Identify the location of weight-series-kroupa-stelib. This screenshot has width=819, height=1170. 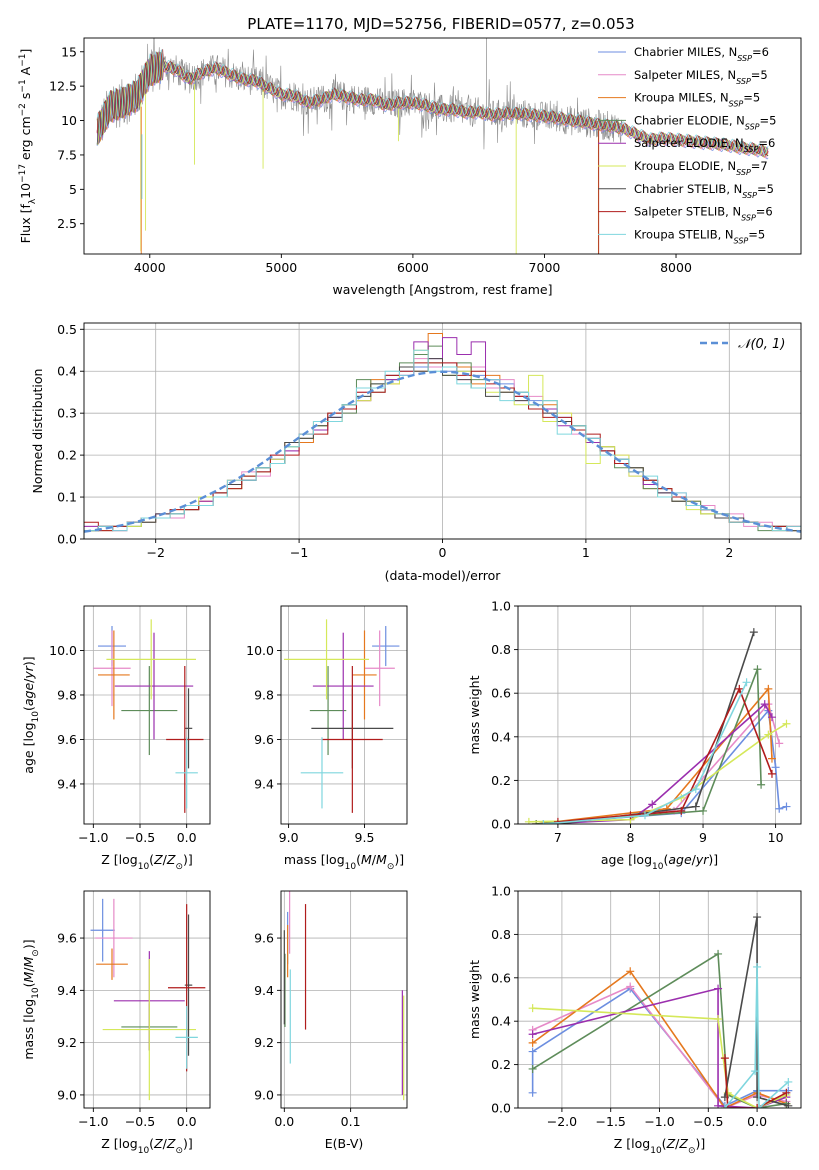
(645, 751).